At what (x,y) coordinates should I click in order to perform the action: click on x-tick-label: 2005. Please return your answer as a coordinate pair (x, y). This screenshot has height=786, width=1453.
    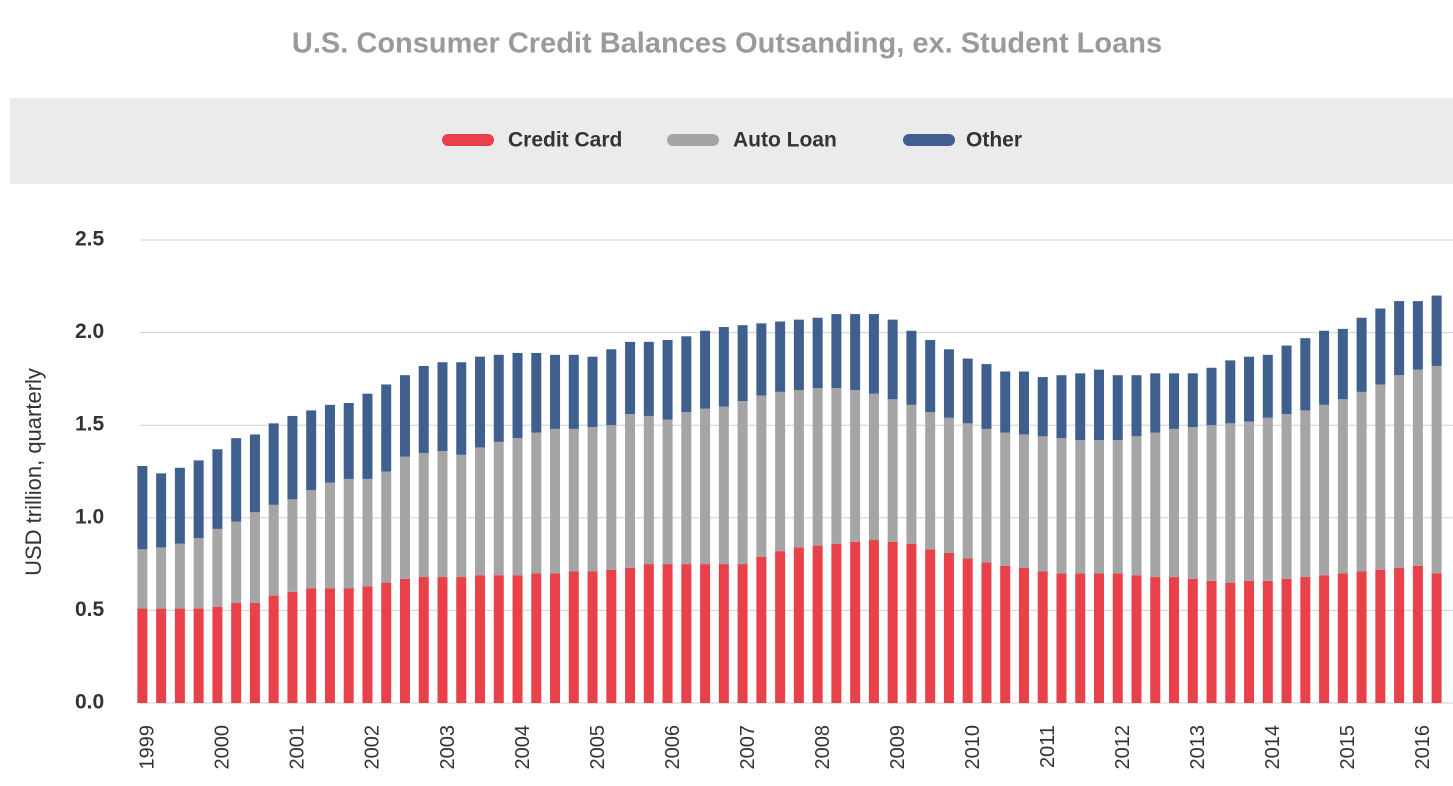
    Looking at the image, I should click on (598, 747).